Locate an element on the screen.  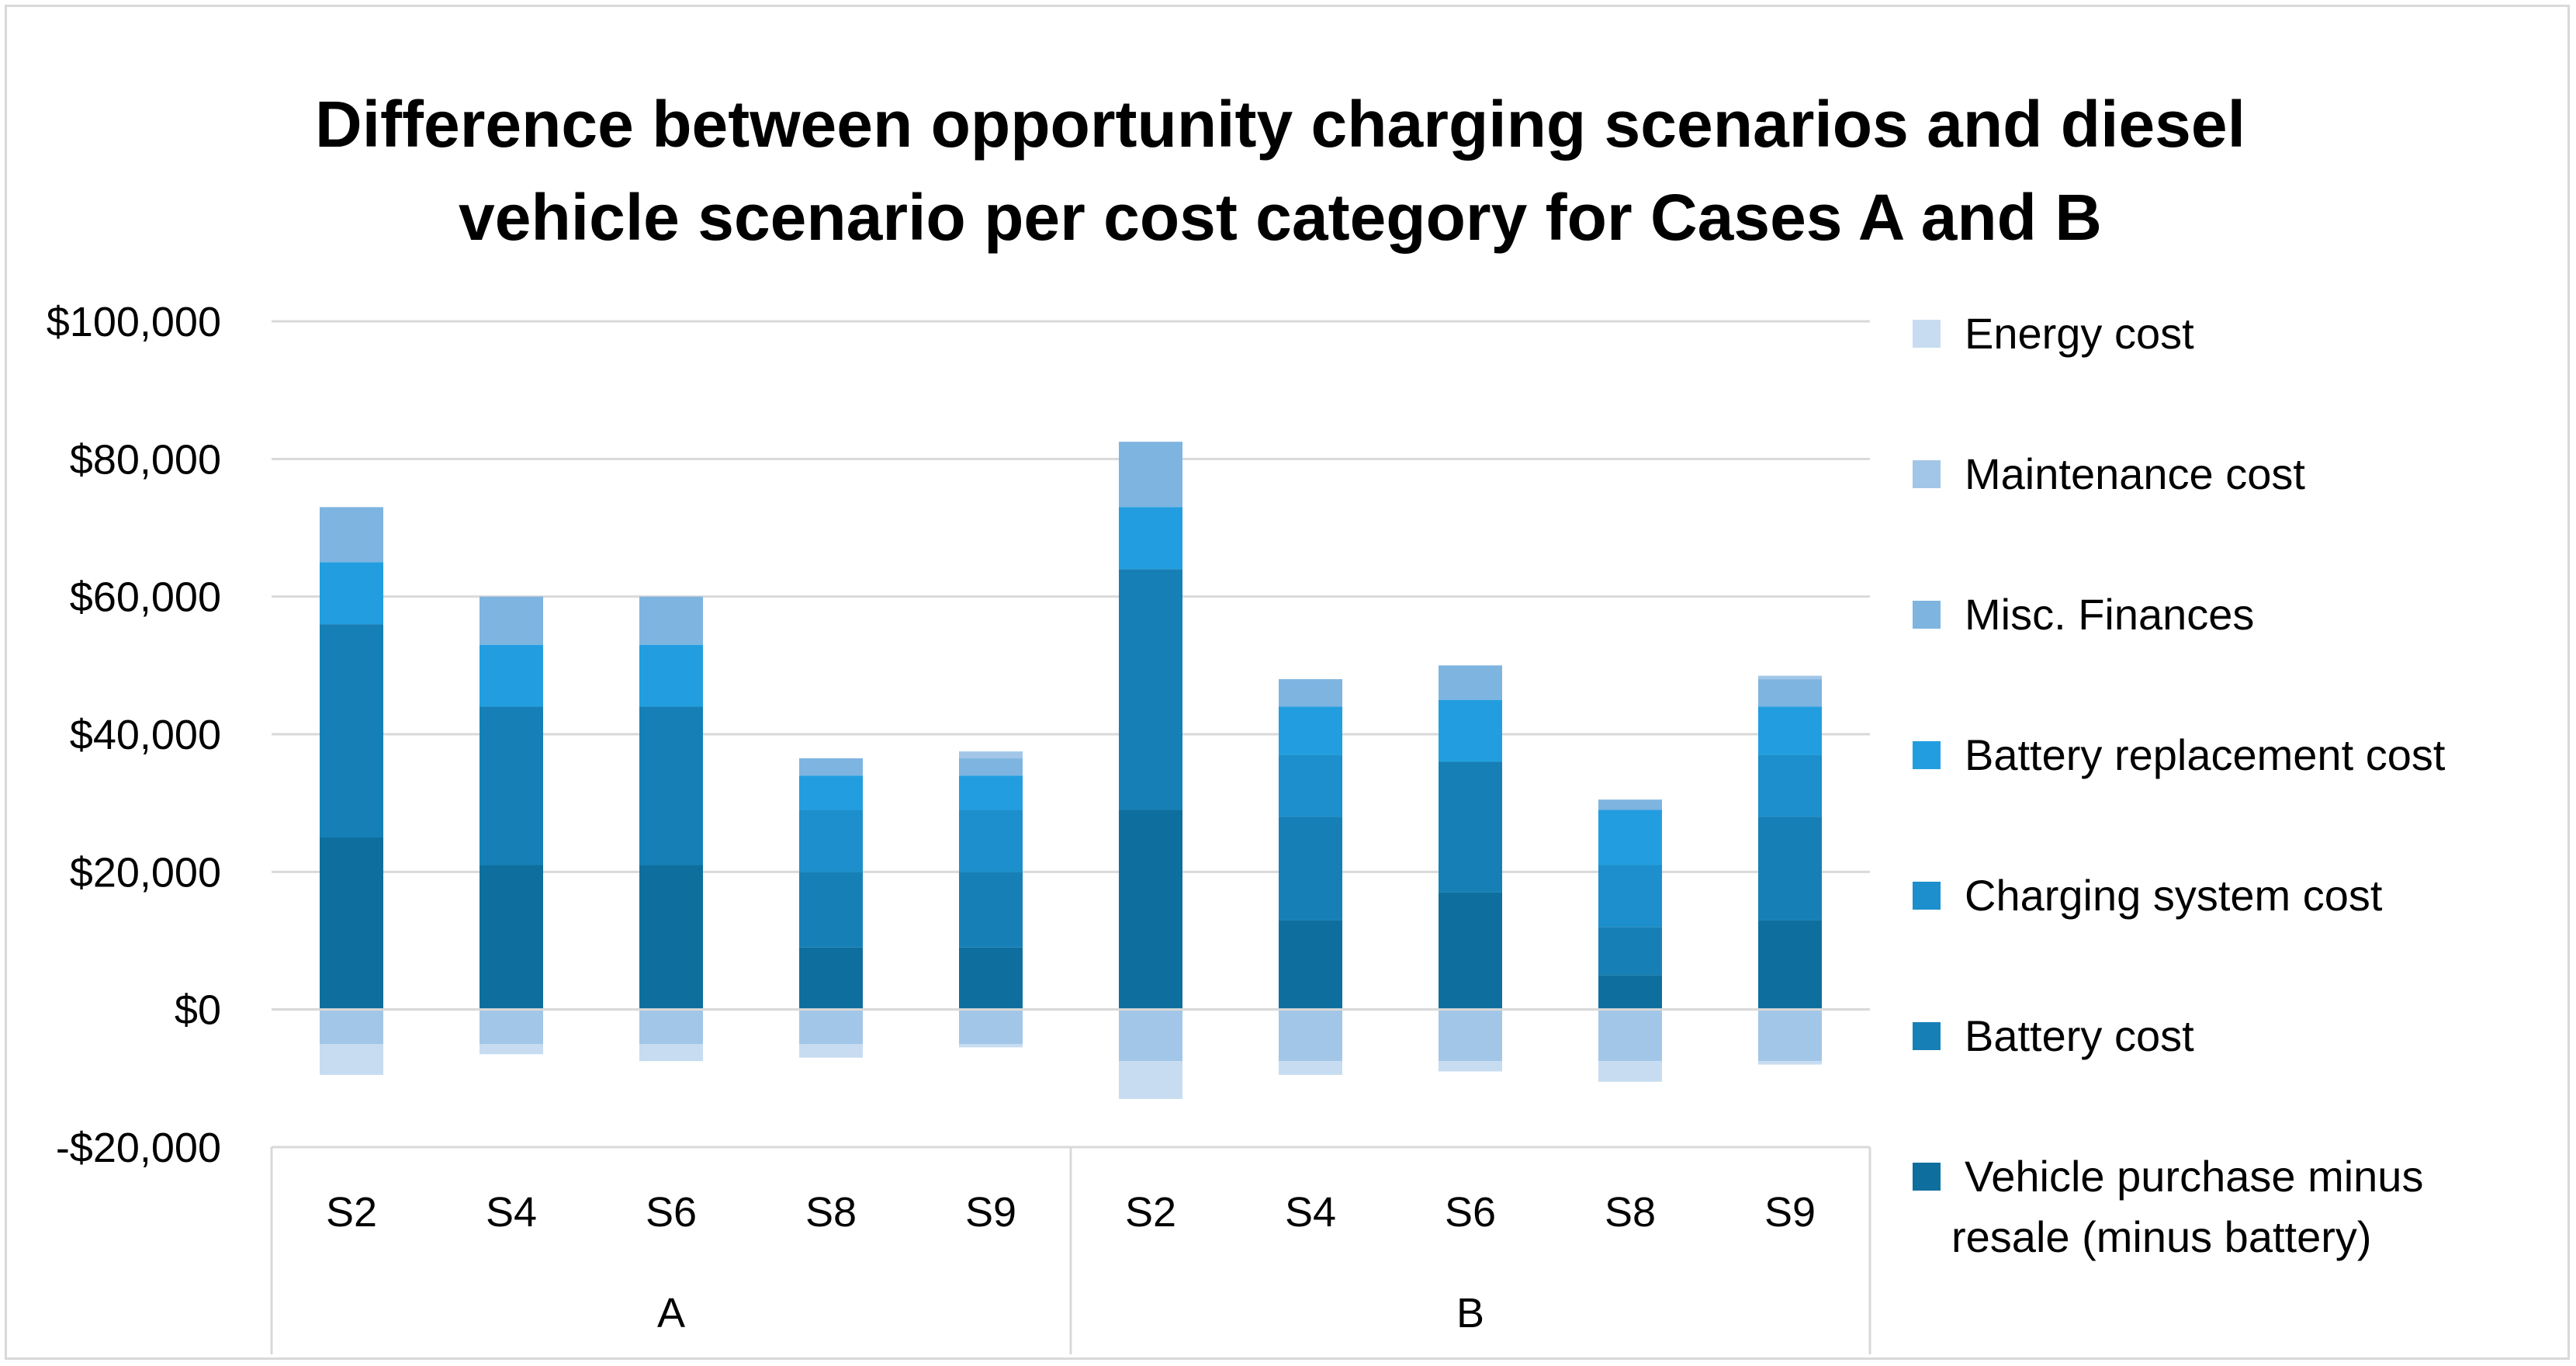
y-tick-label: $80,000 is located at coordinates (145, 459).